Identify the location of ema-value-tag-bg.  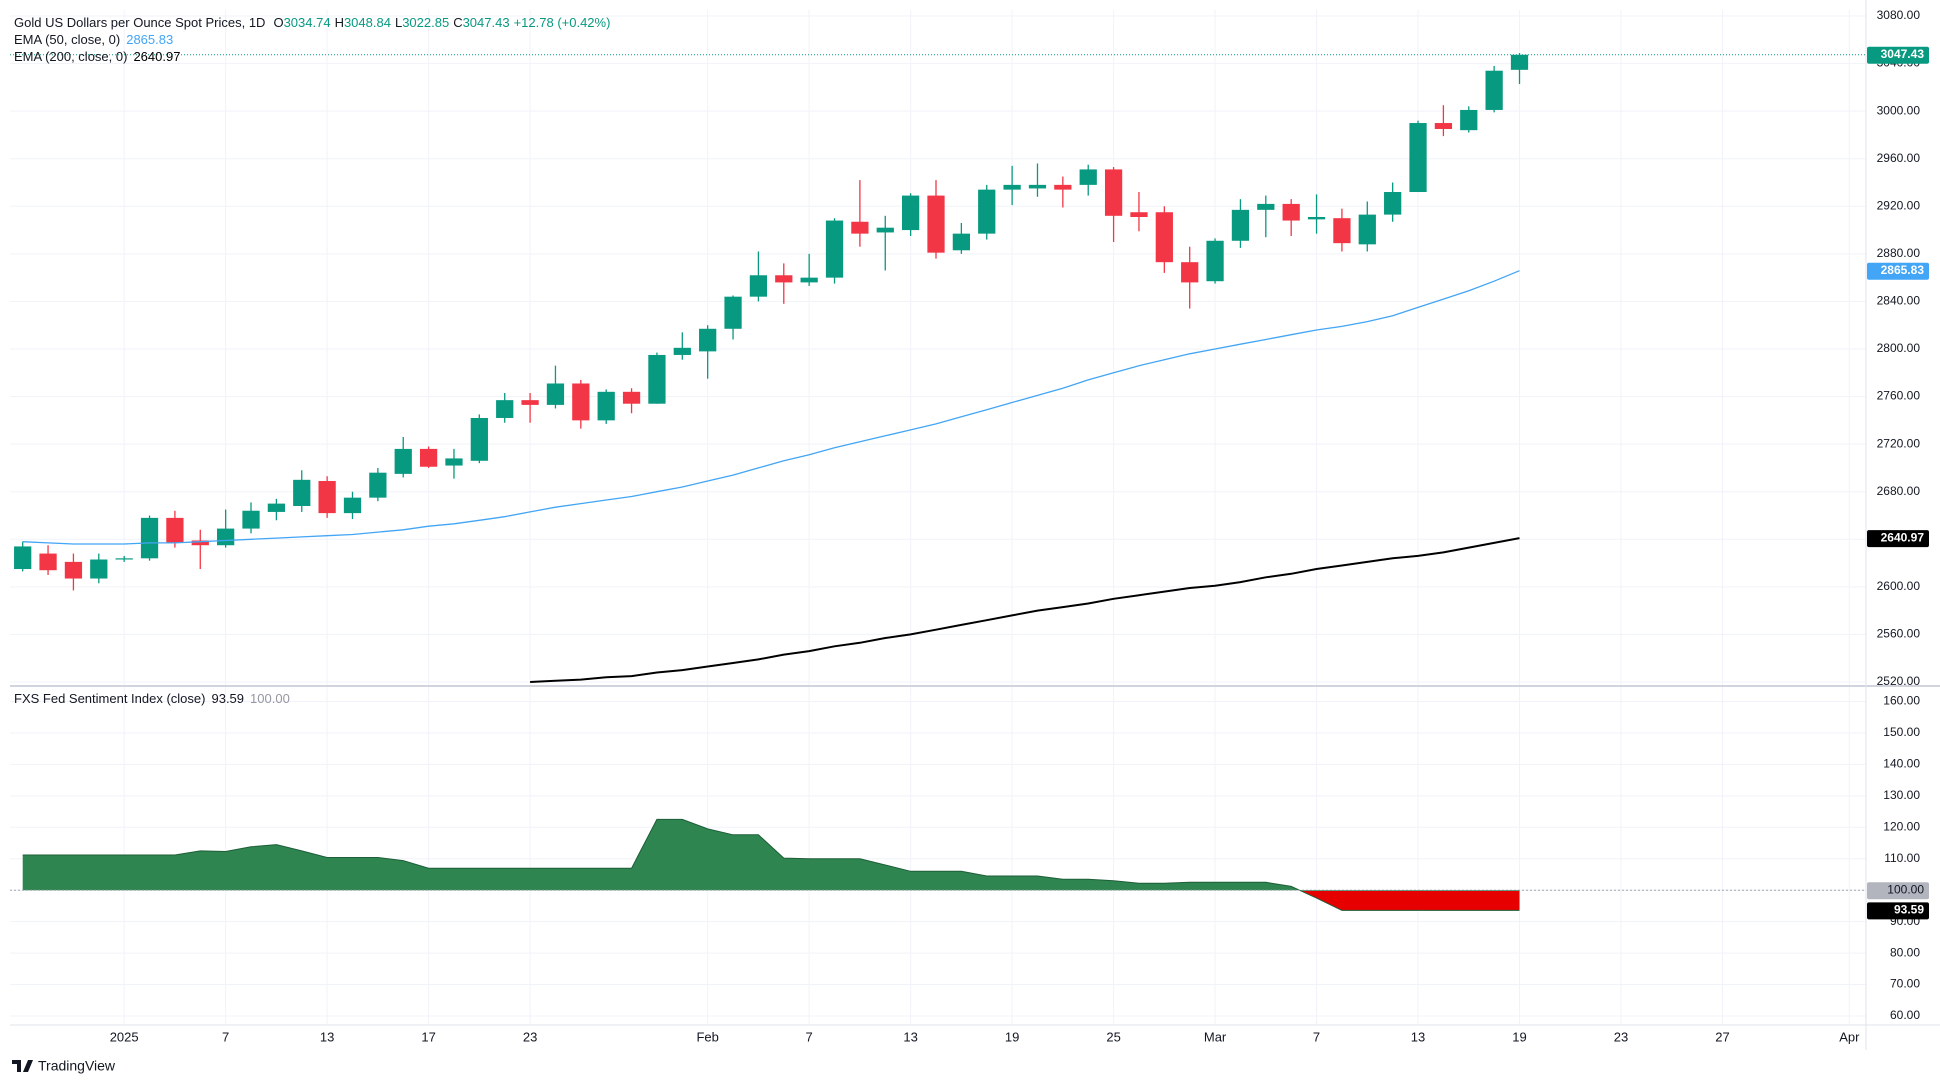
(1898, 539).